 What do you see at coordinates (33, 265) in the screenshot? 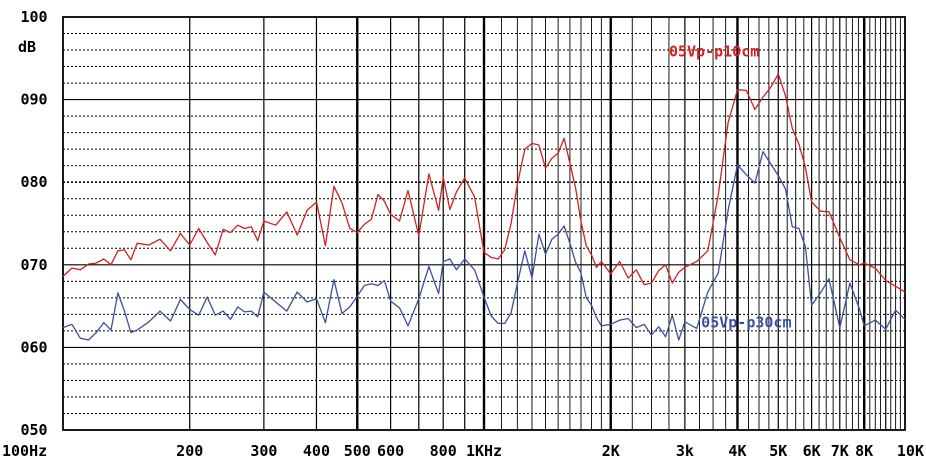
I see `y-tick-label: 070` at bounding box center [33, 265].